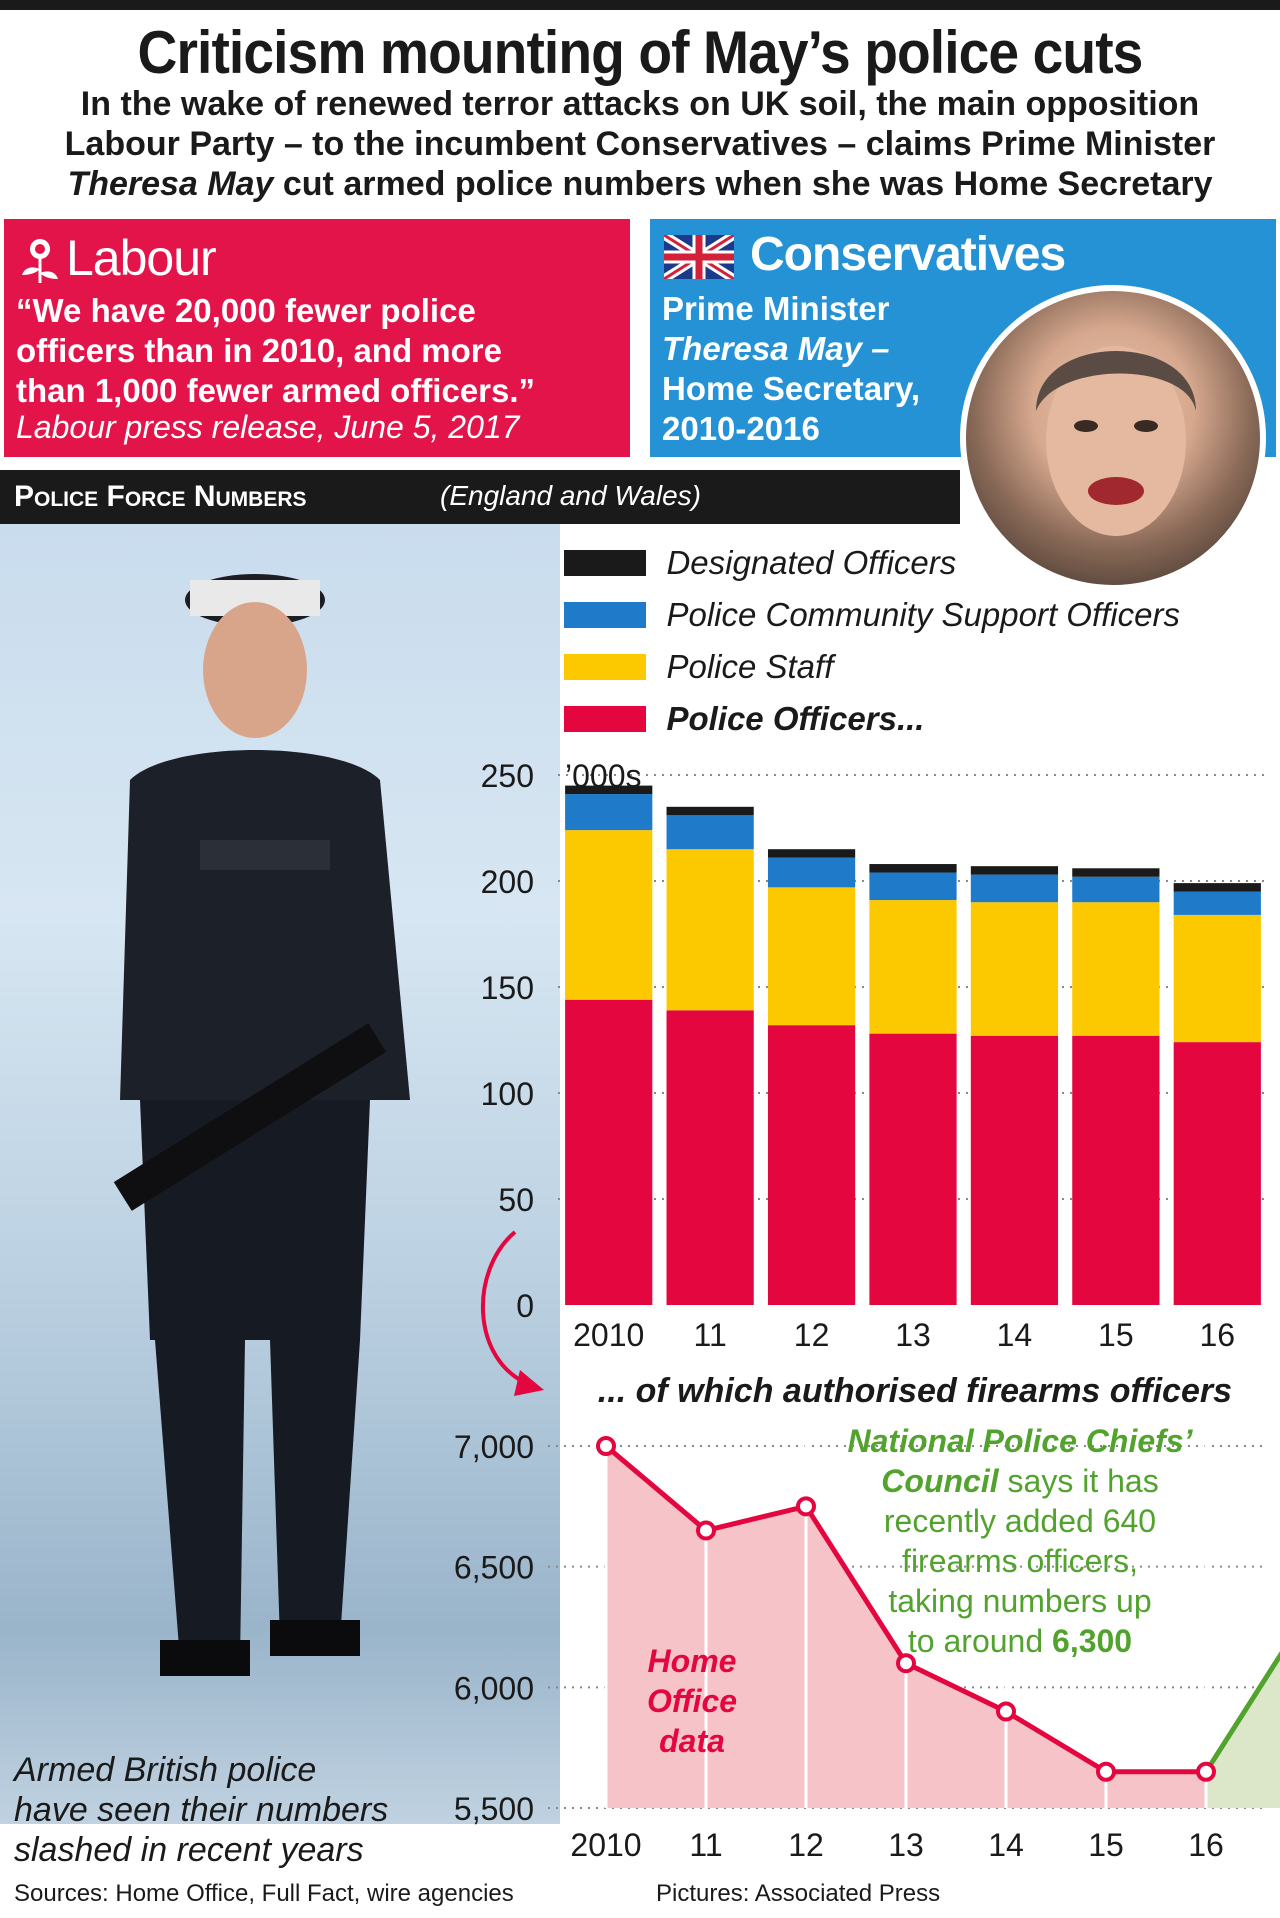  Describe the element at coordinates (160, 496) in the screenshot. I see `section-title: Police Force Numbers` at that location.